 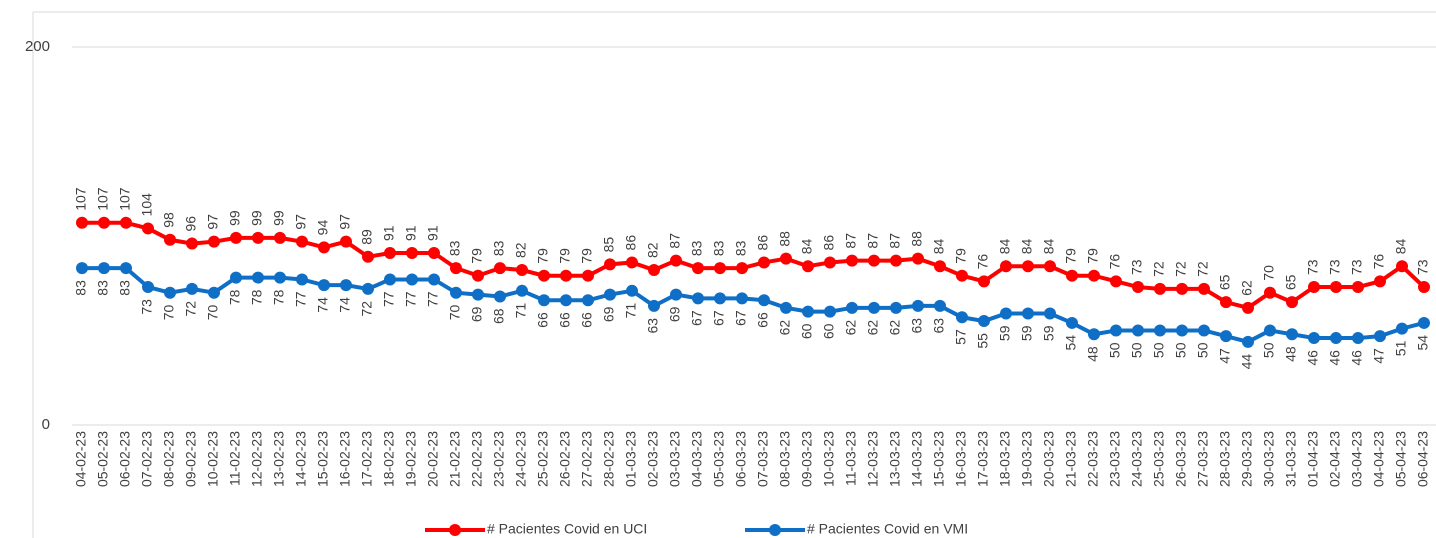 I want to click on x-tick-label: 11-02-23, so click(x=235, y=458).